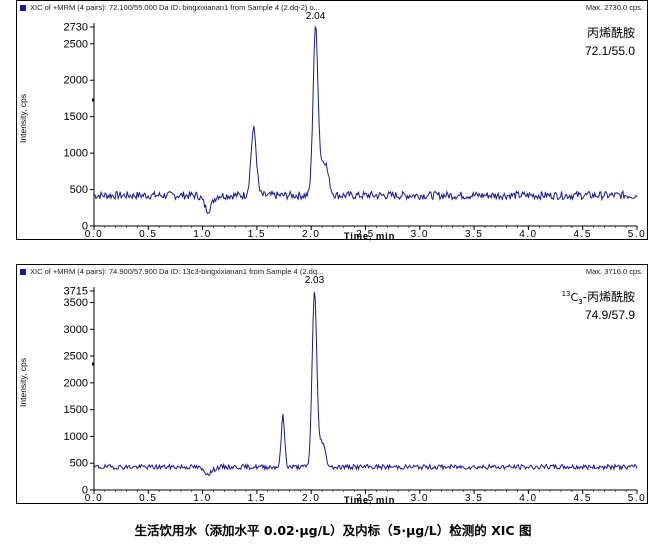 This screenshot has height=545, width=666. What do you see at coordinates (598, 298) in the screenshot?
I see `compound-name-label: 13C3-丙烯酰胺` at bounding box center [598, 298].